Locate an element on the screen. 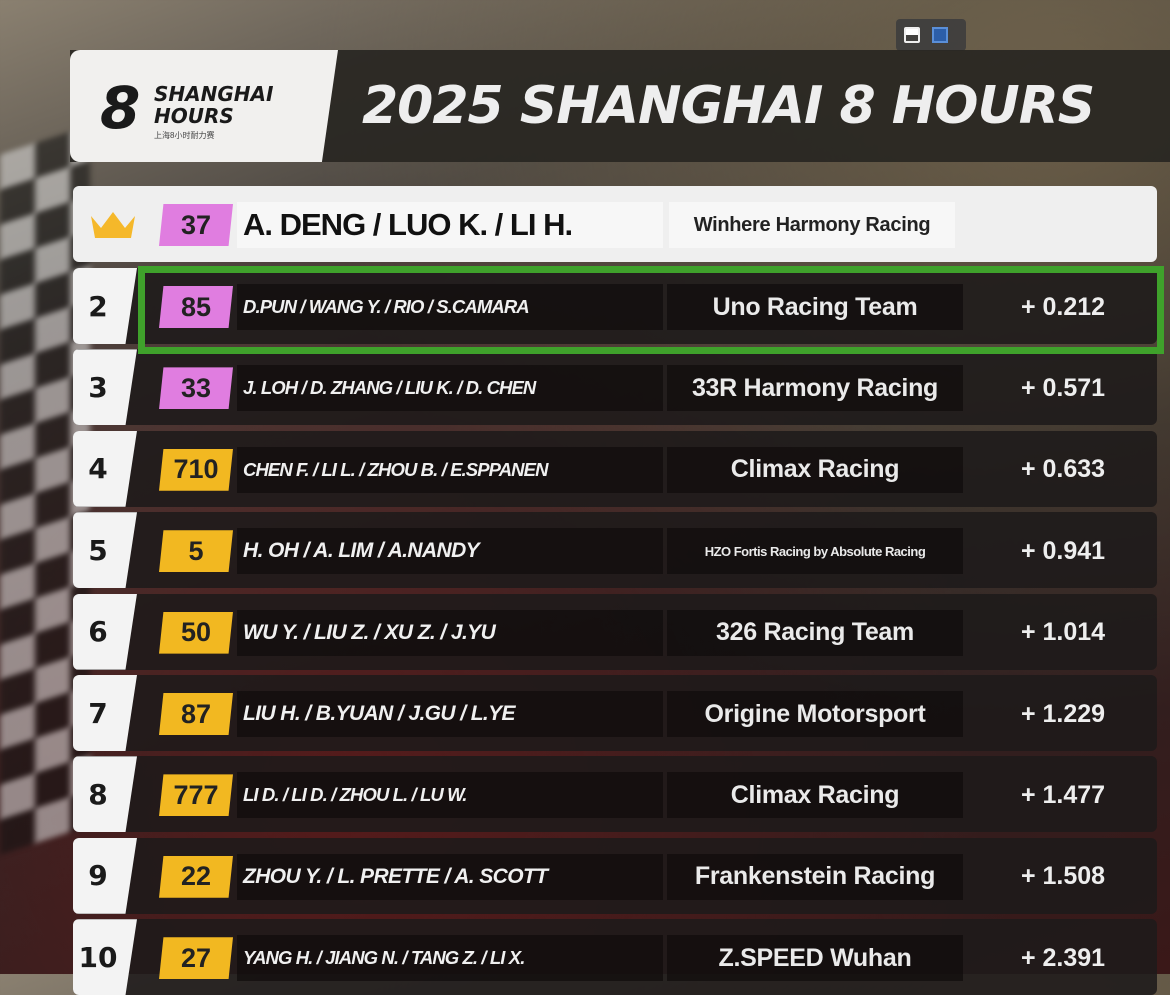 This screenshot has height=995, width=1170. driver-names: A. DENG / LUO K. / LI H. is located at coordinates (450, 225).